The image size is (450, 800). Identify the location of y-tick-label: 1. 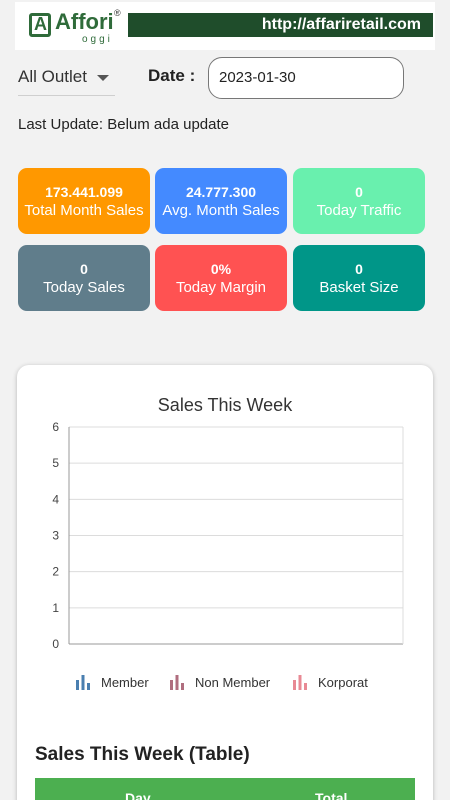
(55, 608).